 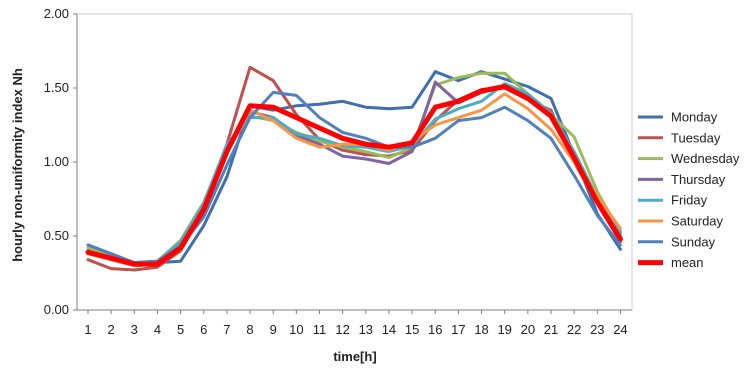 I want to click on legend-label-wednesday: Wednesday, so click(x=705, y=158).